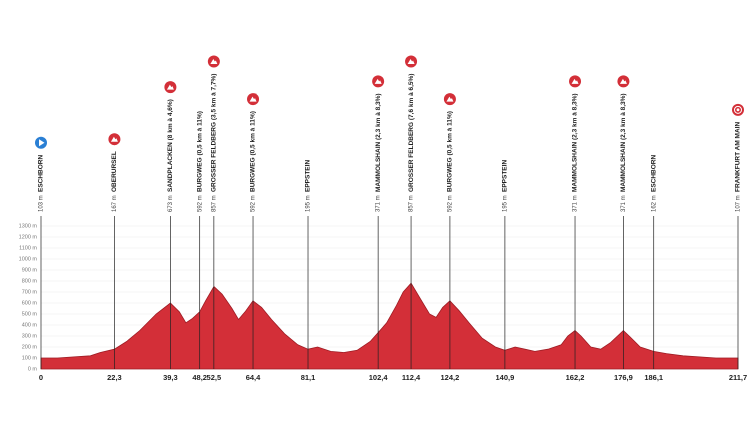 The width and height of the screenshot is (750, 422). Describe the element at coordinates (171, 203) in the screenshot. I see `waypoint-altitude: 673 m` at that location.